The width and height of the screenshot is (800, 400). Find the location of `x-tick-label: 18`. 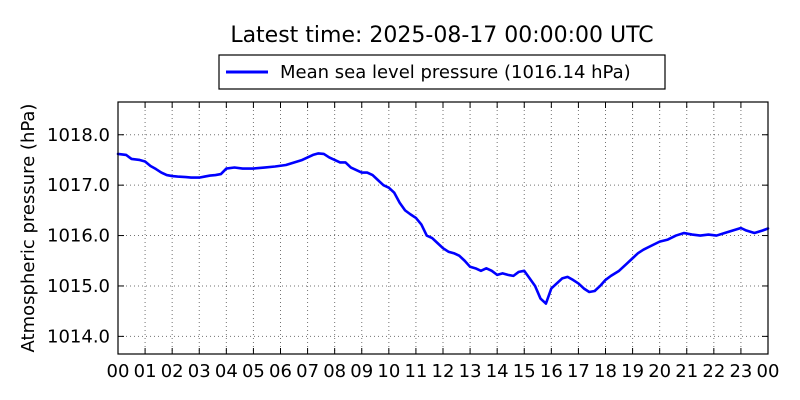

x-tick-label: 18 is located at coordinates (605, 371).